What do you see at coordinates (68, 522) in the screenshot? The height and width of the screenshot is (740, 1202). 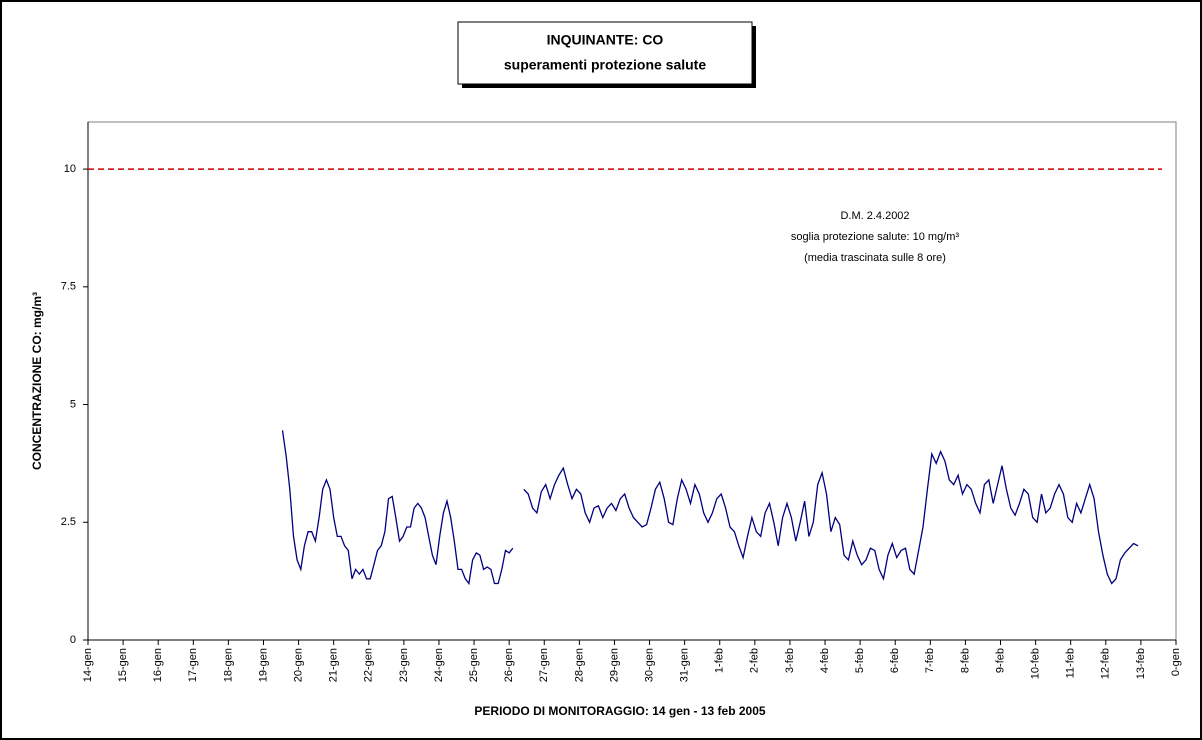 I see `y-tick-label: 2.5` at bounding box center [68, 522].